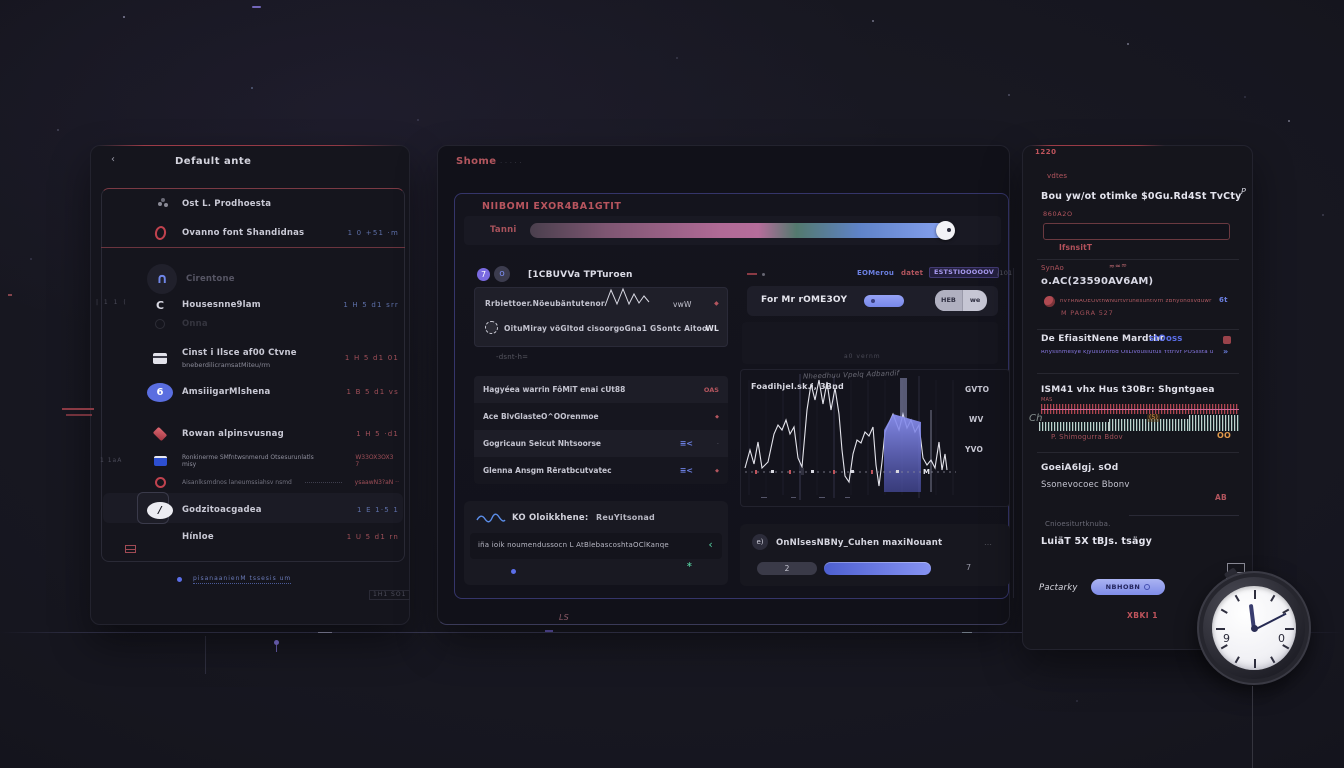 The height and width of the screenshot is (768, 1344). I want to click on red-speck, so click(10, 295).